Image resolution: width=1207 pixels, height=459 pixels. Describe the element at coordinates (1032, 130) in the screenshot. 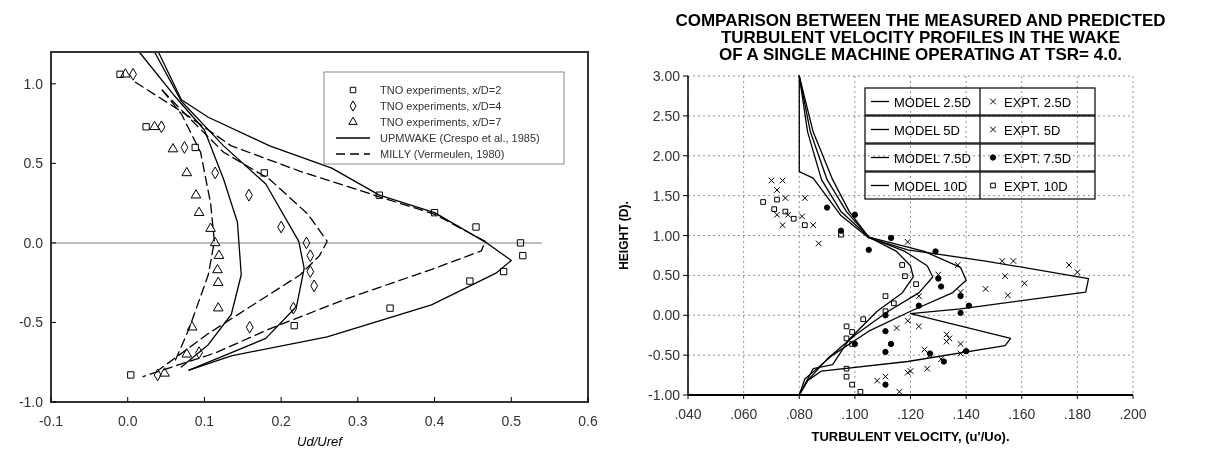

I see `legend-label: EXPT. 5D` at that location.